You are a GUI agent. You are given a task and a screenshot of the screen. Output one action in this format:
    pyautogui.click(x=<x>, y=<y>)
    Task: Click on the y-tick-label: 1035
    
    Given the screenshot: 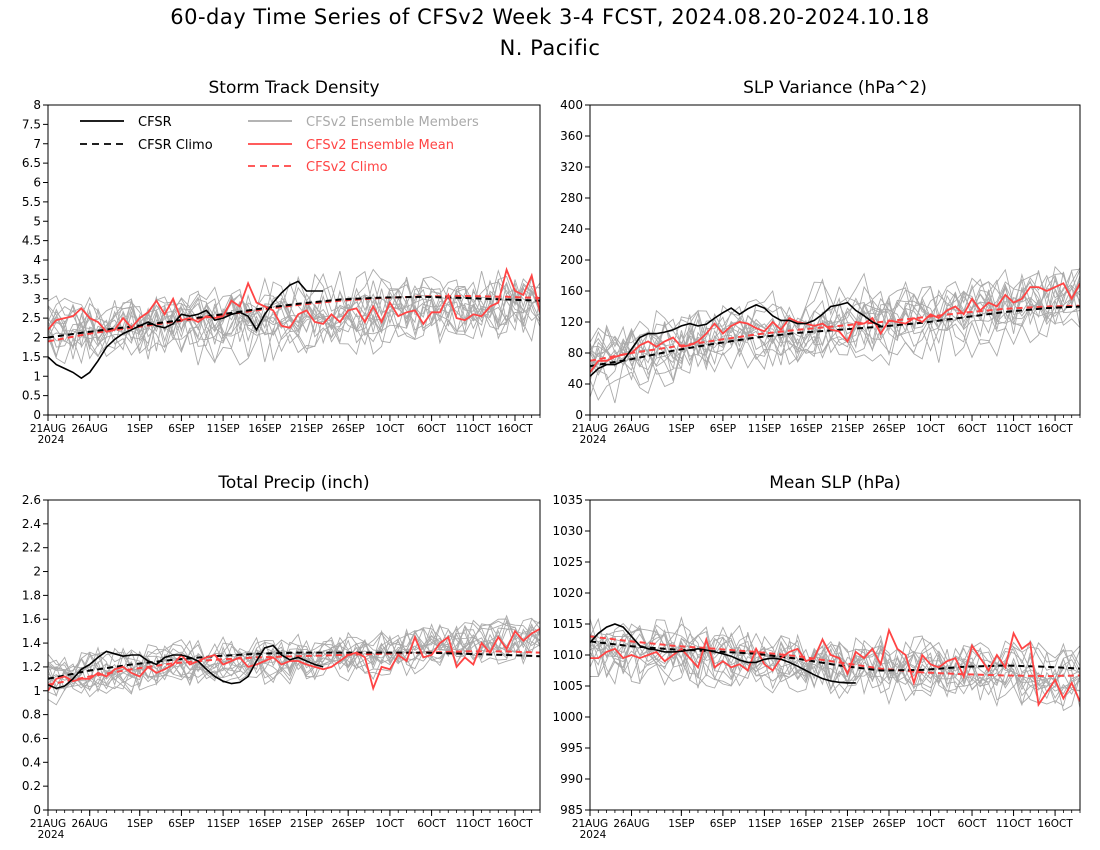 What is the action you would take?
    pyautogui.click(x=567, y=500)
    